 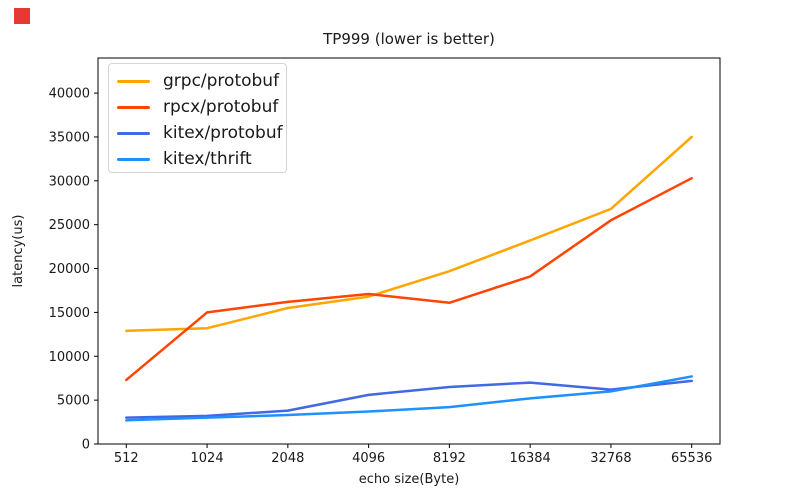 What do you see at coordinates (610, 458) in the screenshot?
I see `x-tick-label: 32768` at bounding box center [610, 458].